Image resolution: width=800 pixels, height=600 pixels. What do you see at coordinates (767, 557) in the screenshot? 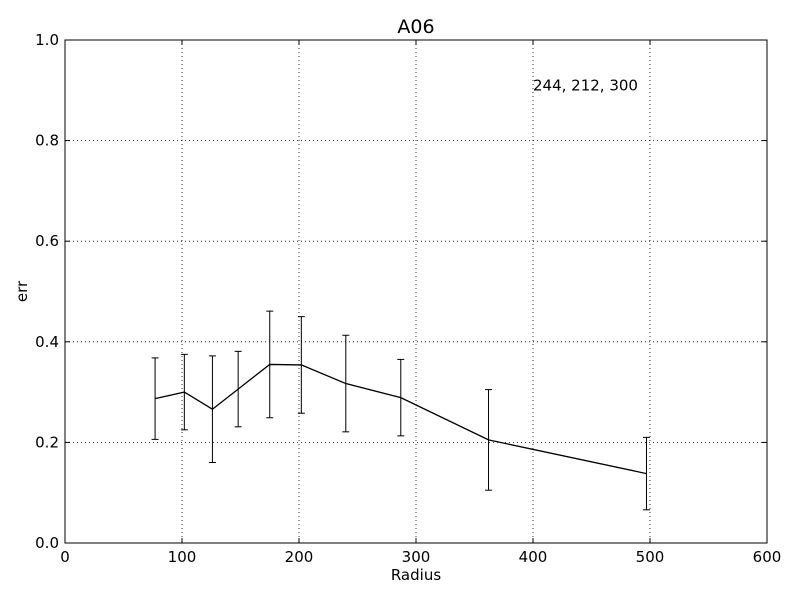
I see `x-tick-label: 600` at bounding box center [767, 557].